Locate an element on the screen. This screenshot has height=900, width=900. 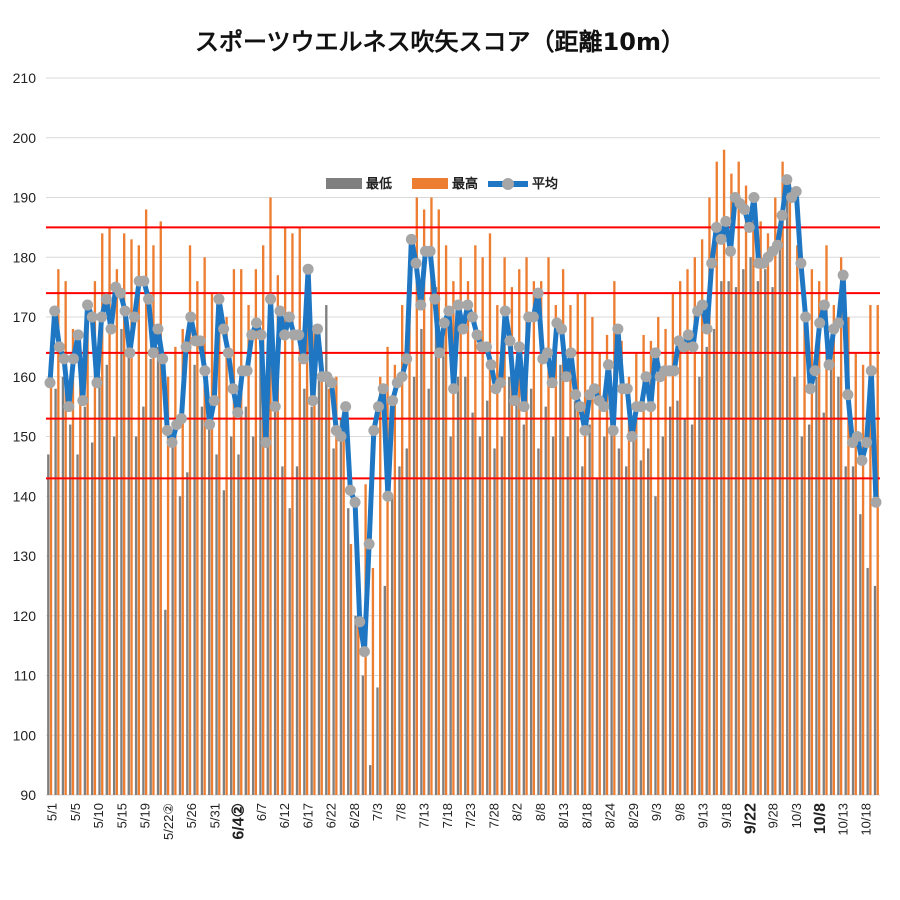
legend-swatch-high is located at coordinates (430, 183).